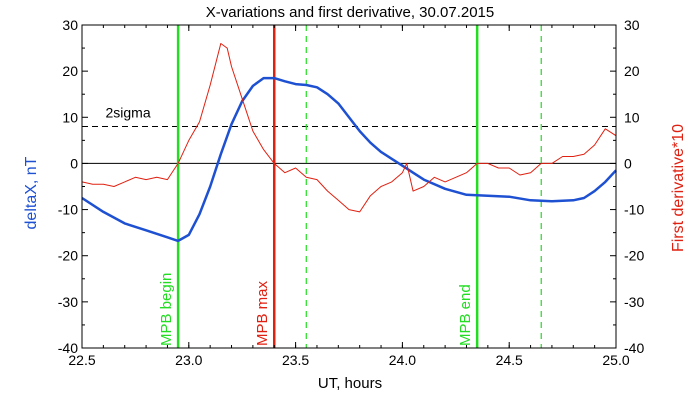 This screenshot has height=400, width=700. Describe the element at coordinates (262, 313) in the screenshot. I see `mpb-max-label: MPB max` at that location.